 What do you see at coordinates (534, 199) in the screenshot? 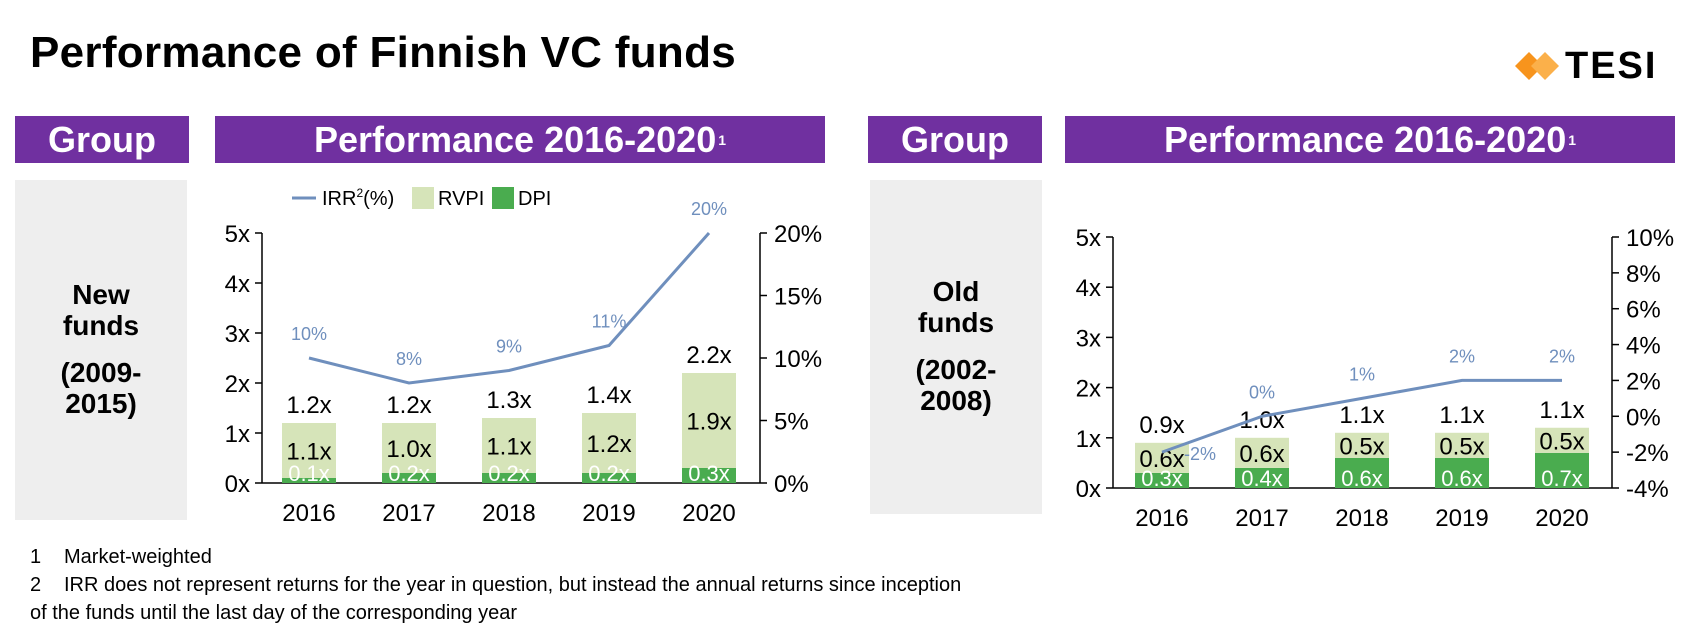
I see `legend-dpi-label: DPI` at bounding box center [534, 199].